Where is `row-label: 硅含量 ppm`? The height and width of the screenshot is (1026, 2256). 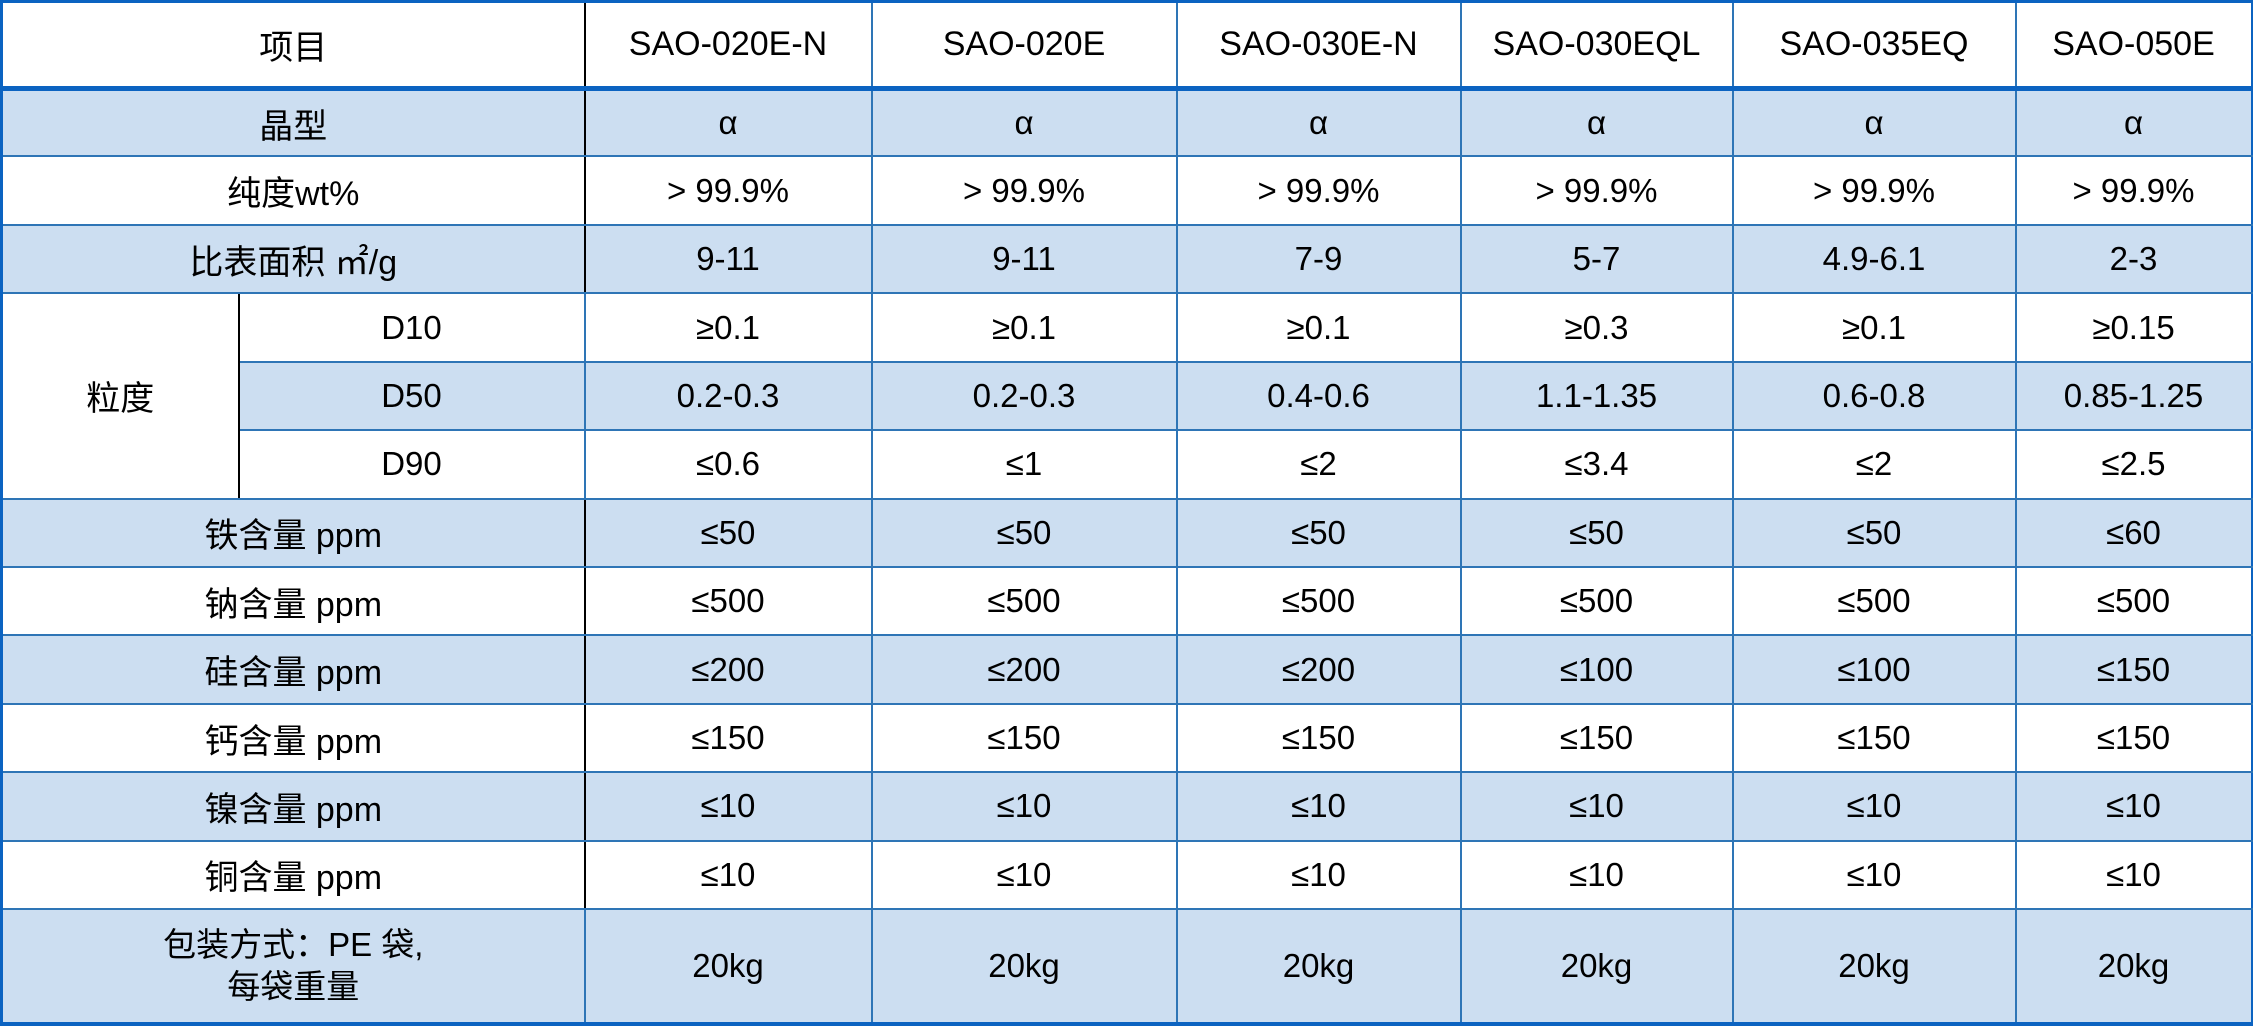
row-label: 硅含量 ppm is located at coordinates (293, 669).